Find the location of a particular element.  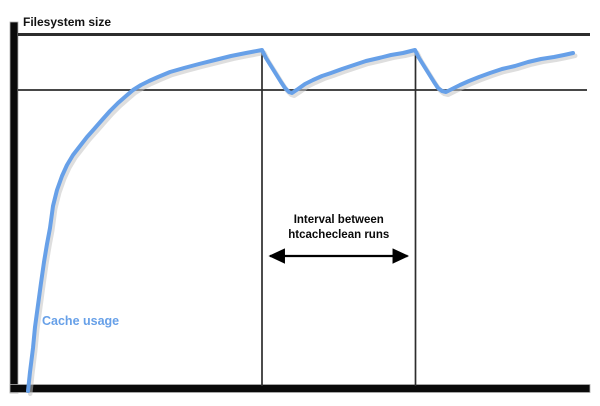

y-axis is located at coordinates (14, 207).